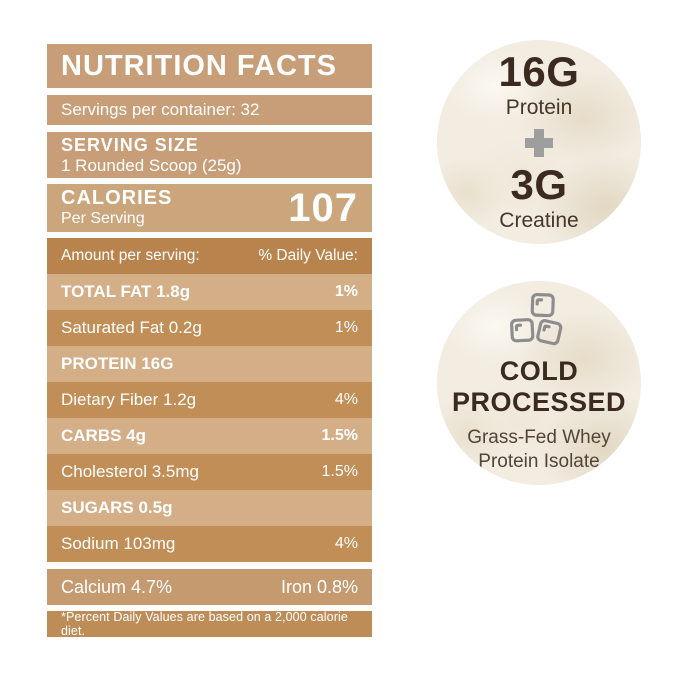 This screenshot has height=679, width=679. What do you see at coordinates (209, 110) in the screenshot?
I see `servings-per-container: Servings per container: 32` at bounding box center [209, 110].